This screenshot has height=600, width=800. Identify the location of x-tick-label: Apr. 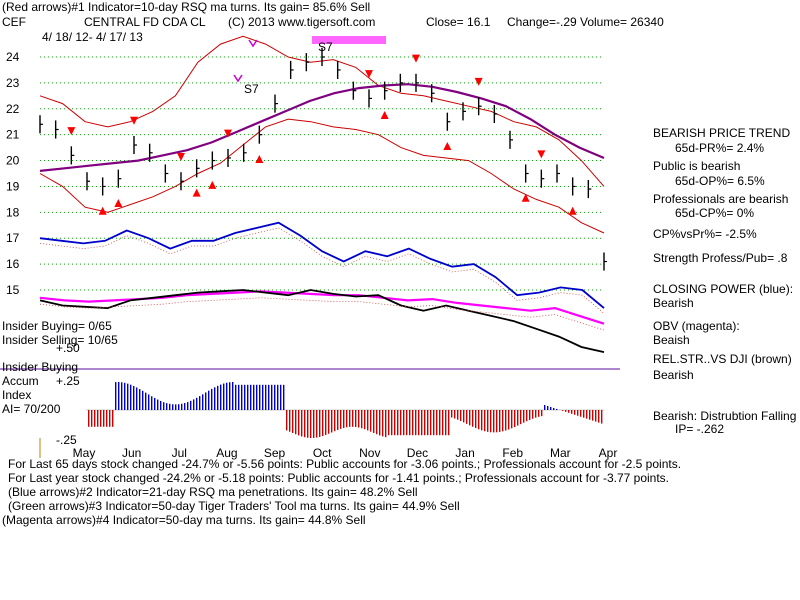
(608, 453).